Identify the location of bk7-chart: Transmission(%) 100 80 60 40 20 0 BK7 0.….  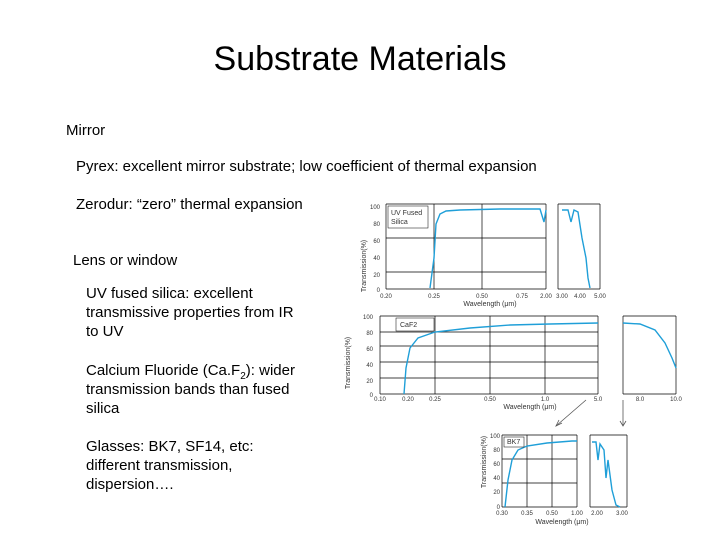
(554, 480).